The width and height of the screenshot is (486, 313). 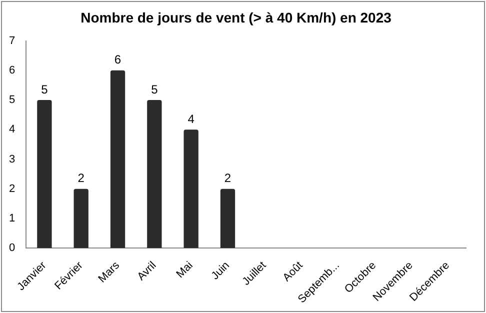 I want to click on x-tick-label: Mai, so click(x=185, y=270).